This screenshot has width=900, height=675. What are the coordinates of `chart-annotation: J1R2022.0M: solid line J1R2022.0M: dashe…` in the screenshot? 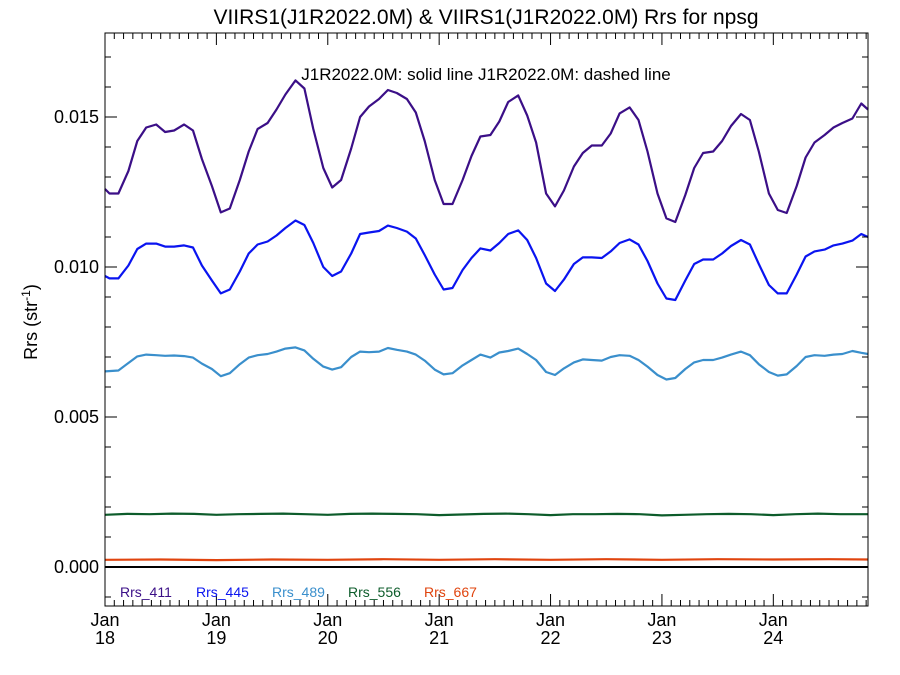 It's located at (486, 74).